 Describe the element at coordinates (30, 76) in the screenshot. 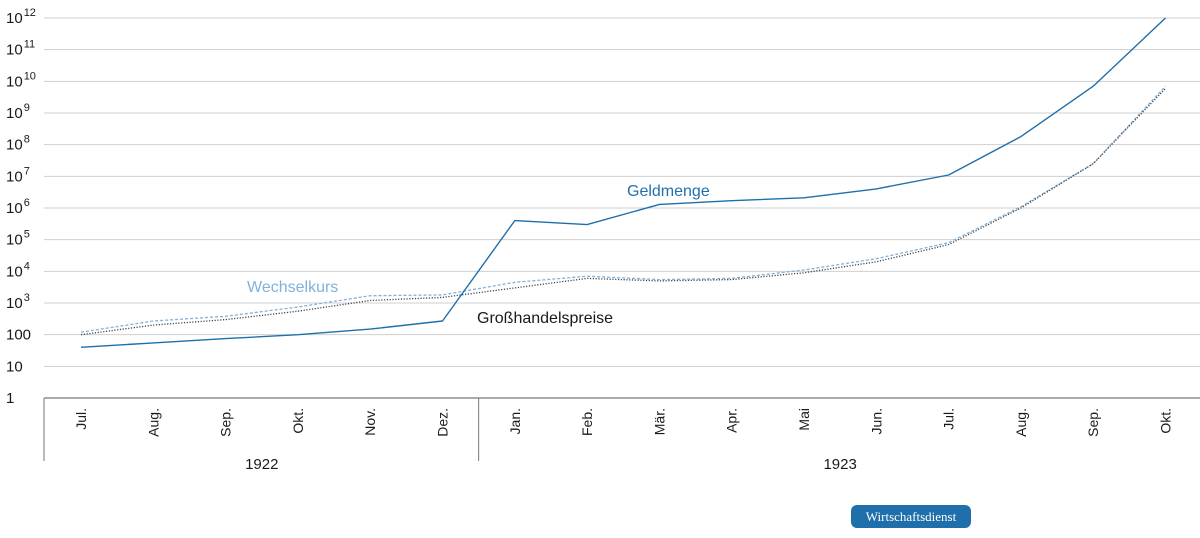

I see `y-tick-exponent: 10` at that location.